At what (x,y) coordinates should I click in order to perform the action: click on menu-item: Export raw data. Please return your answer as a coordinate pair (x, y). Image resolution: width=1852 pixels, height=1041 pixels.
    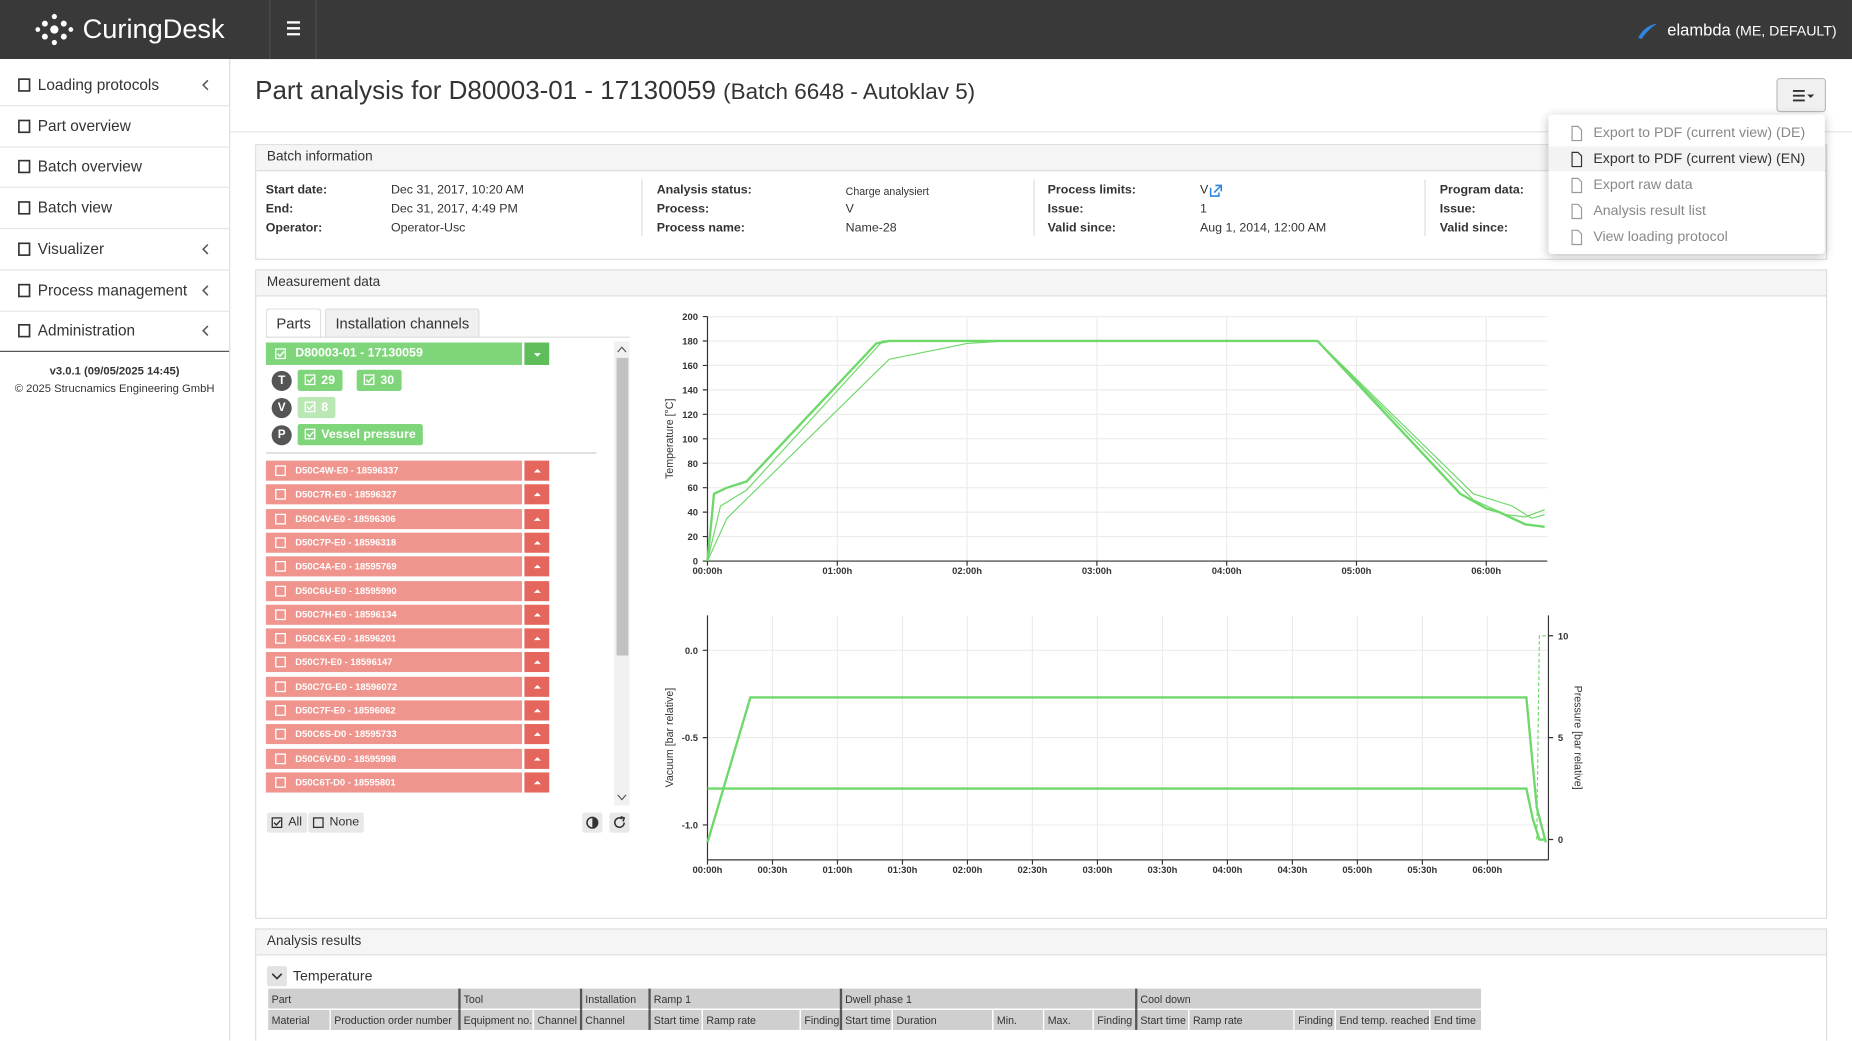
    Looking at the image, I should click on (1686, 184).